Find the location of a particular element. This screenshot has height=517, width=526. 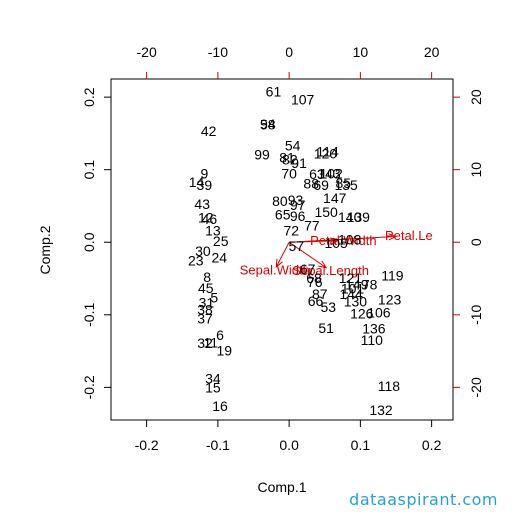

right-tick-label: 0 is located at coordinates (476, 242).